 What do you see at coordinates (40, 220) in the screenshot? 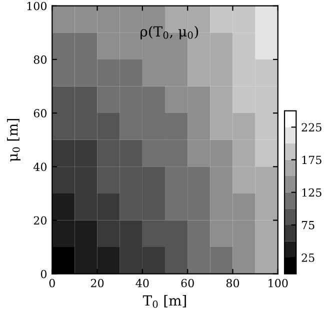
I see `y-tick-label: 20` at bounding box center [40, 220].